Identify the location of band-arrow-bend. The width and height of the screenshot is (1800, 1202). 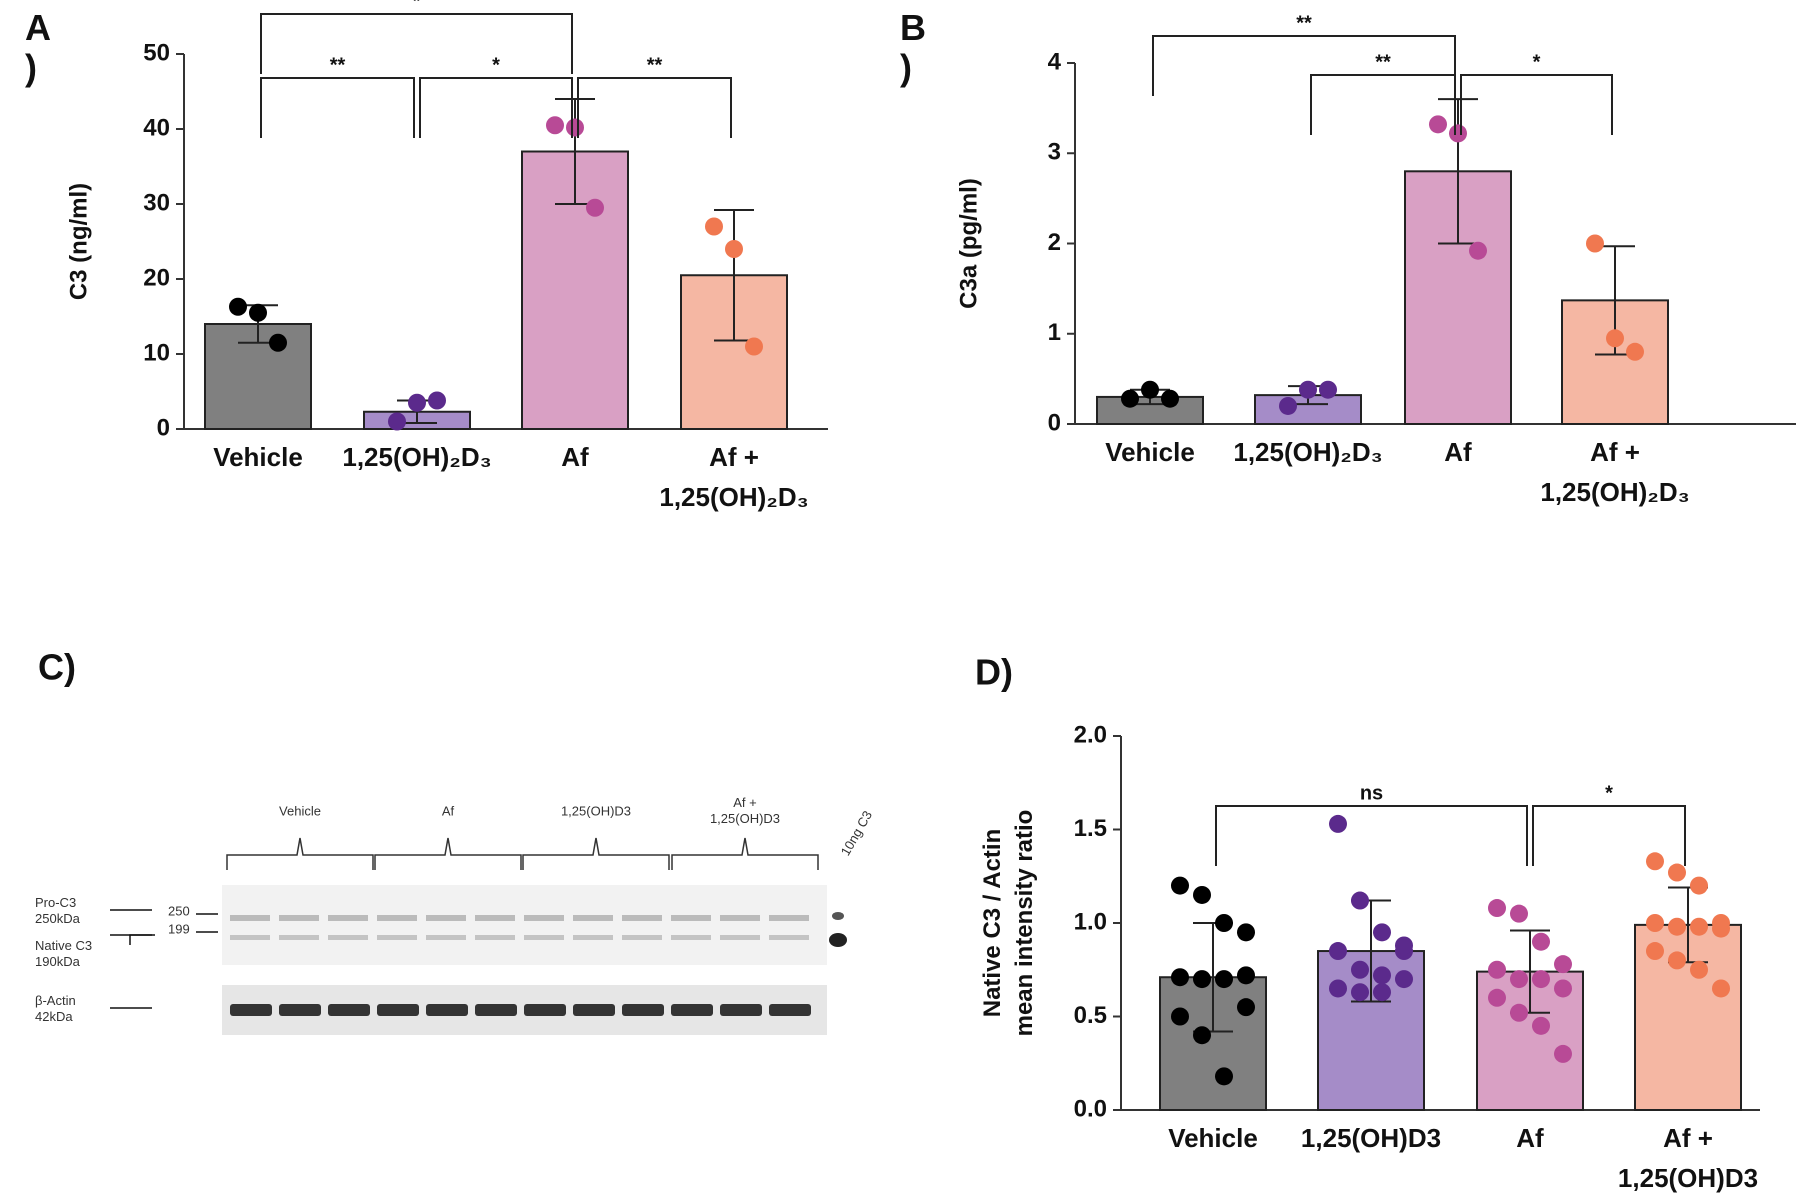
(142, 939).